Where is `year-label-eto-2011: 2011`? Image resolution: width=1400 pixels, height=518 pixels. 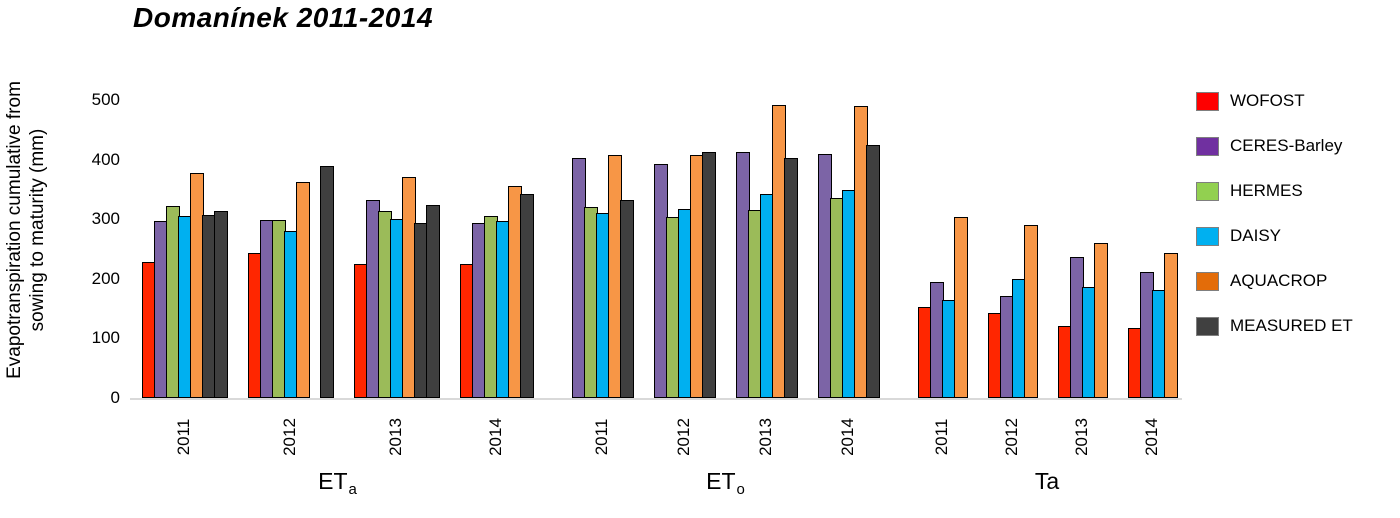
year-label-eto-2011: 2011 is located at coordinates (601, 437).